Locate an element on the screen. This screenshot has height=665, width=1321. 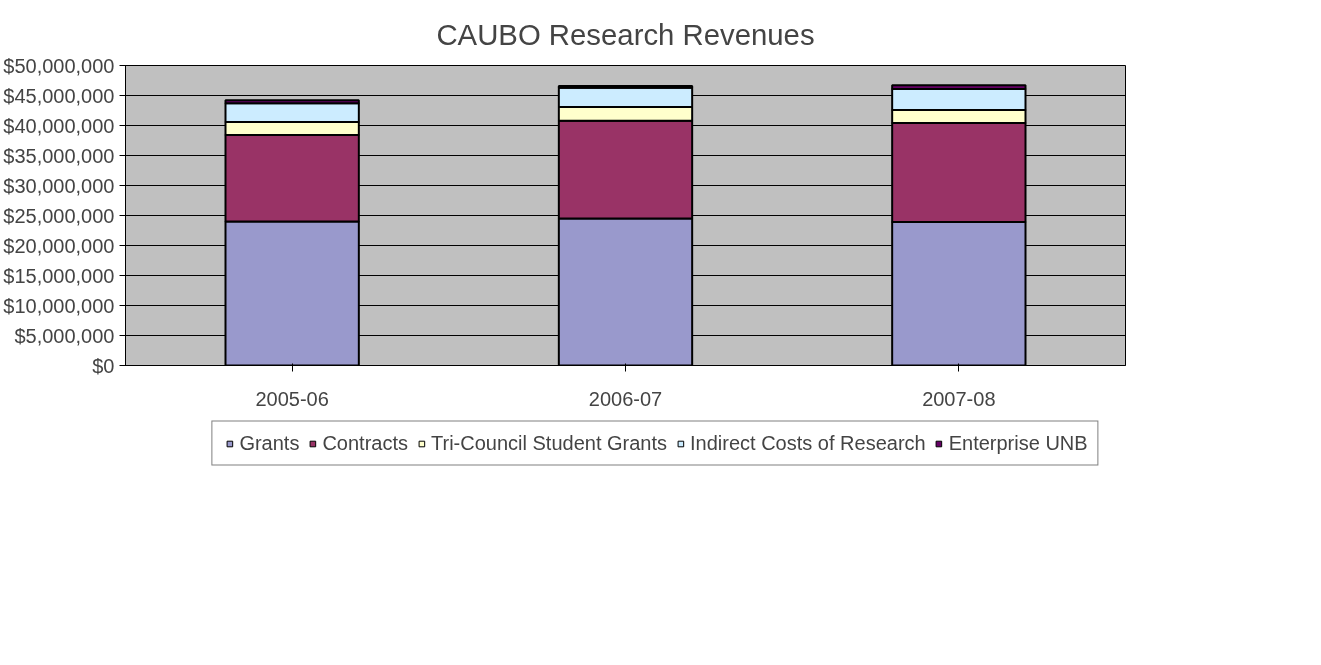
x-tick-label: 2006-07 is located at coordinates (625, 398).